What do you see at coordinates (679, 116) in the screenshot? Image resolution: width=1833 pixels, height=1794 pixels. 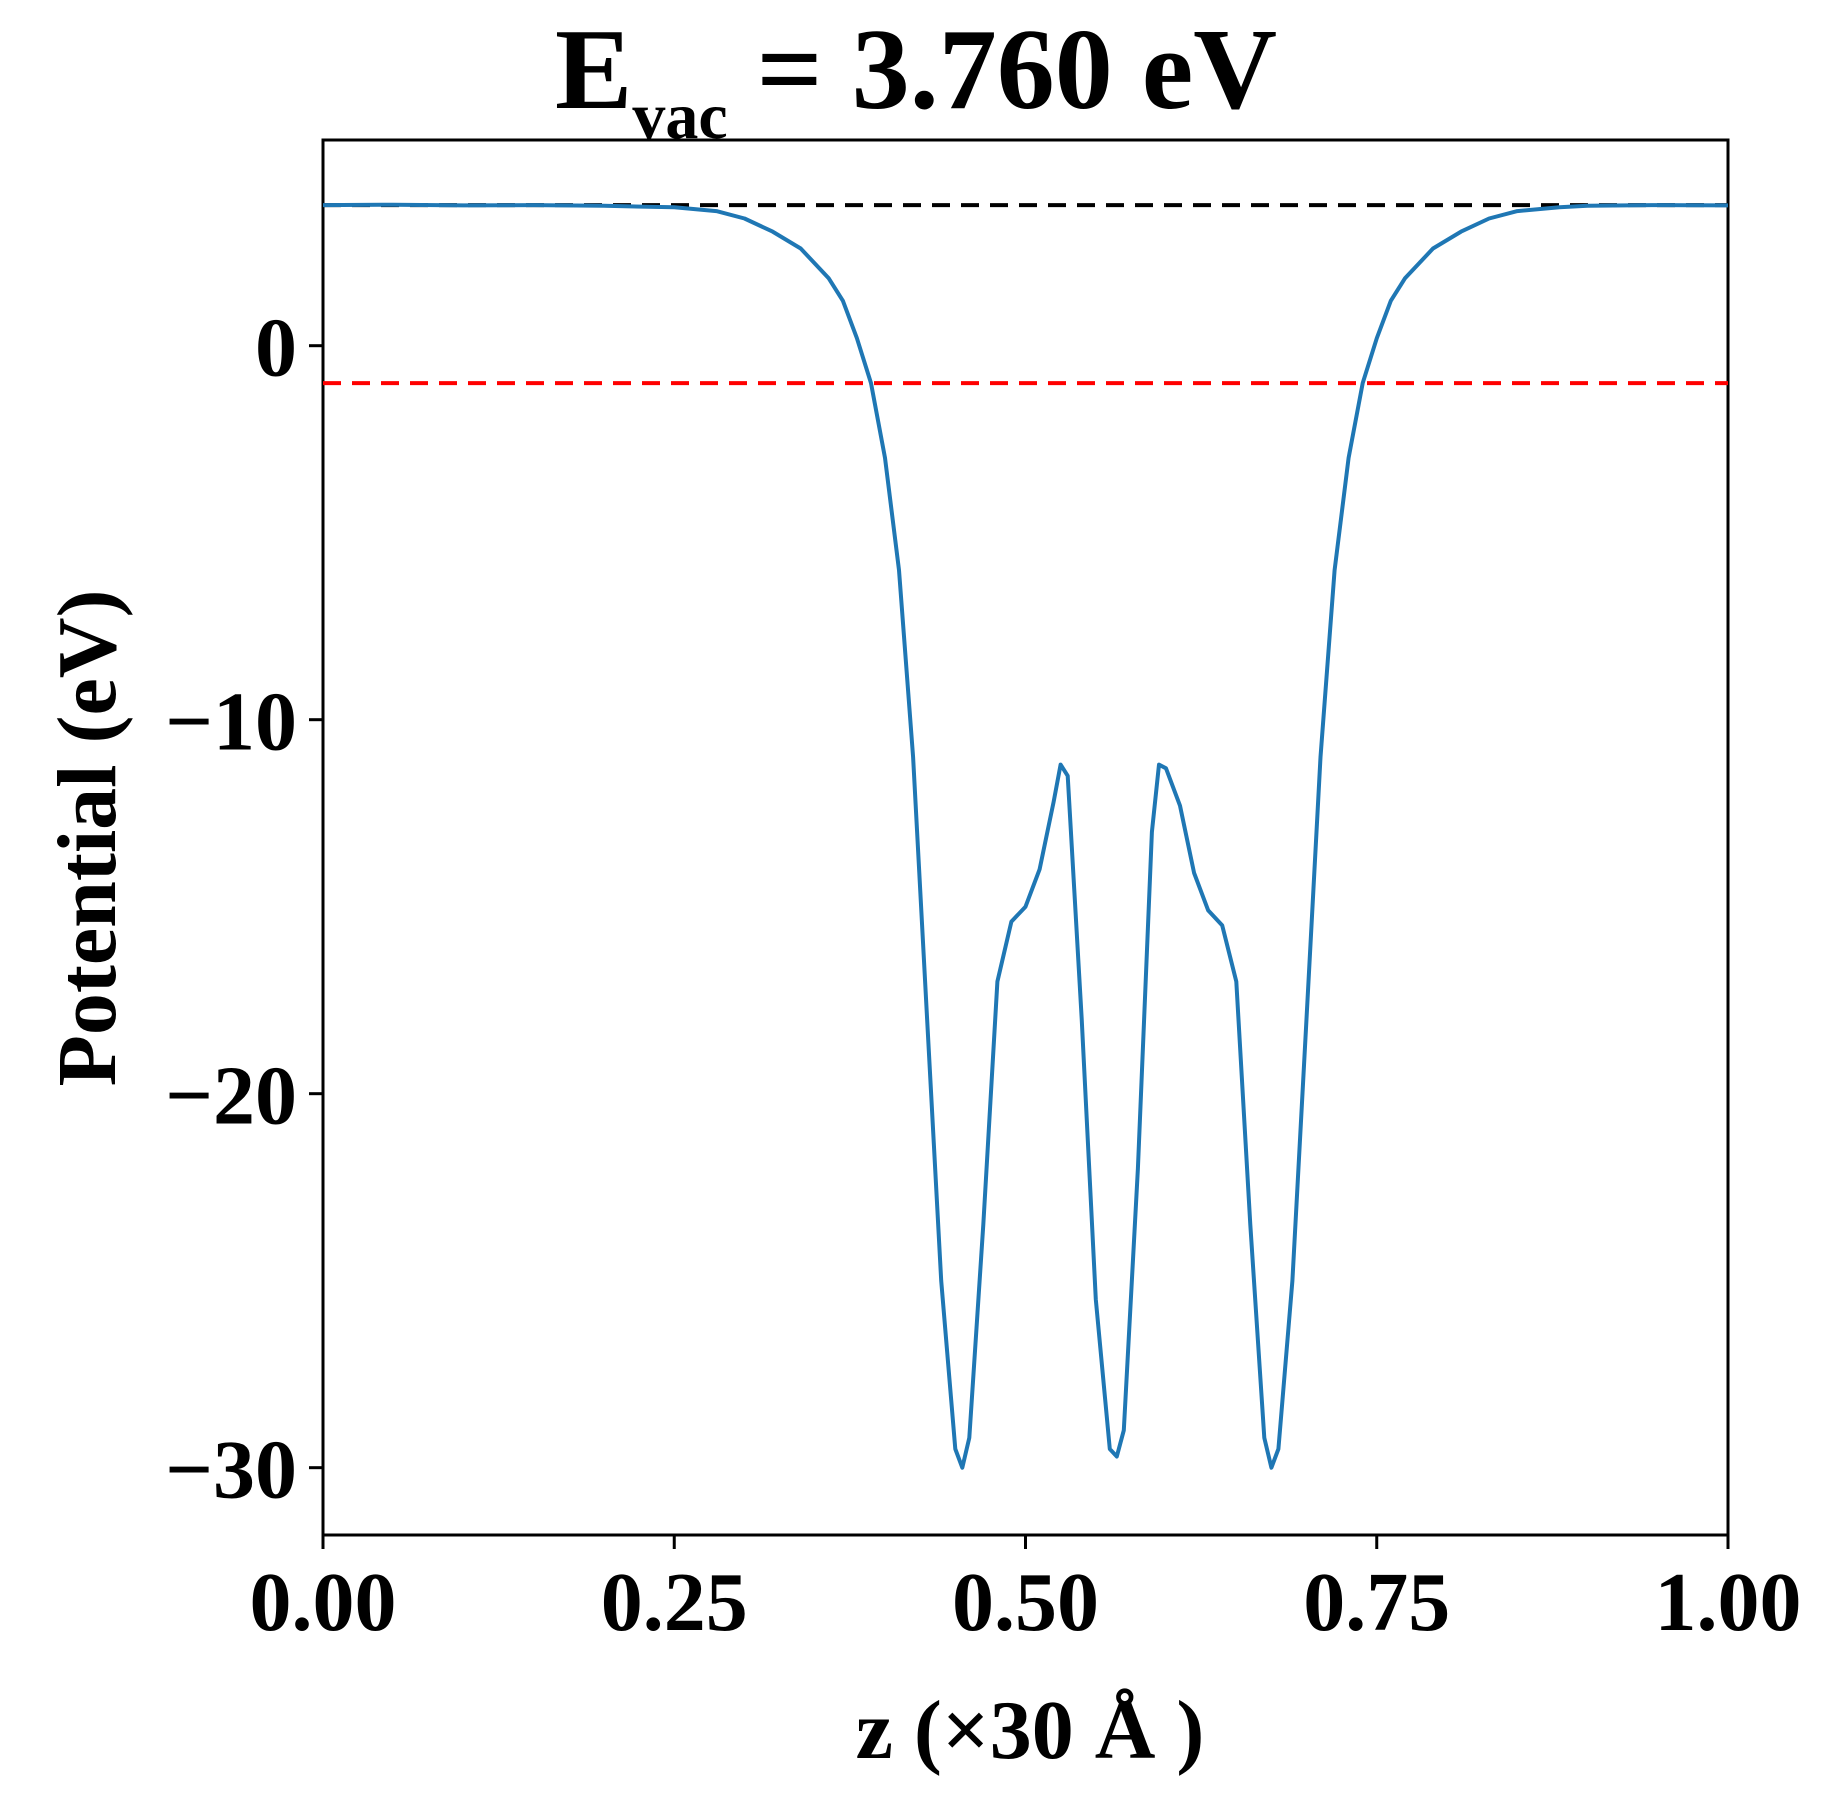 I see `title-subscript: vac` at bounding box center [679, 116].